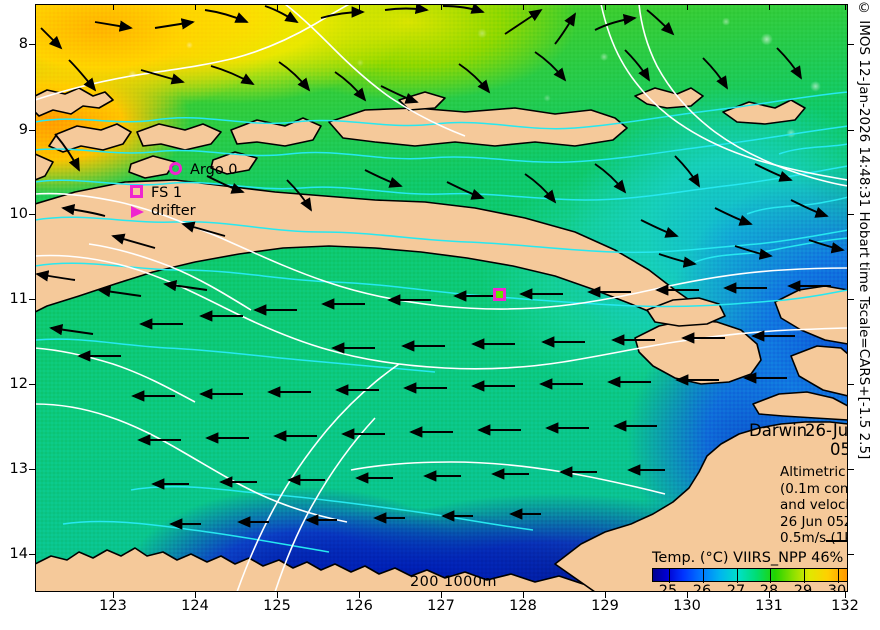  I want to click on colorbar-tick: 25, so click(668, 587).